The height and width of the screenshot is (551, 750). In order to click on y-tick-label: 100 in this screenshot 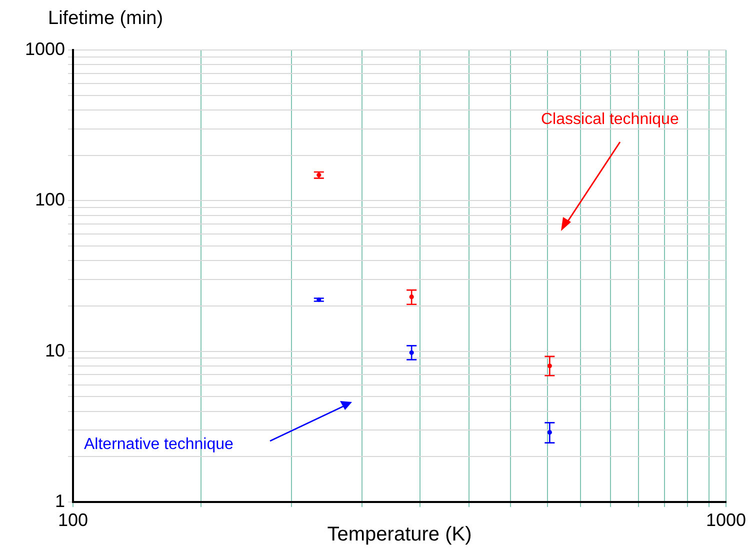, I will do `click(49, 200)`.